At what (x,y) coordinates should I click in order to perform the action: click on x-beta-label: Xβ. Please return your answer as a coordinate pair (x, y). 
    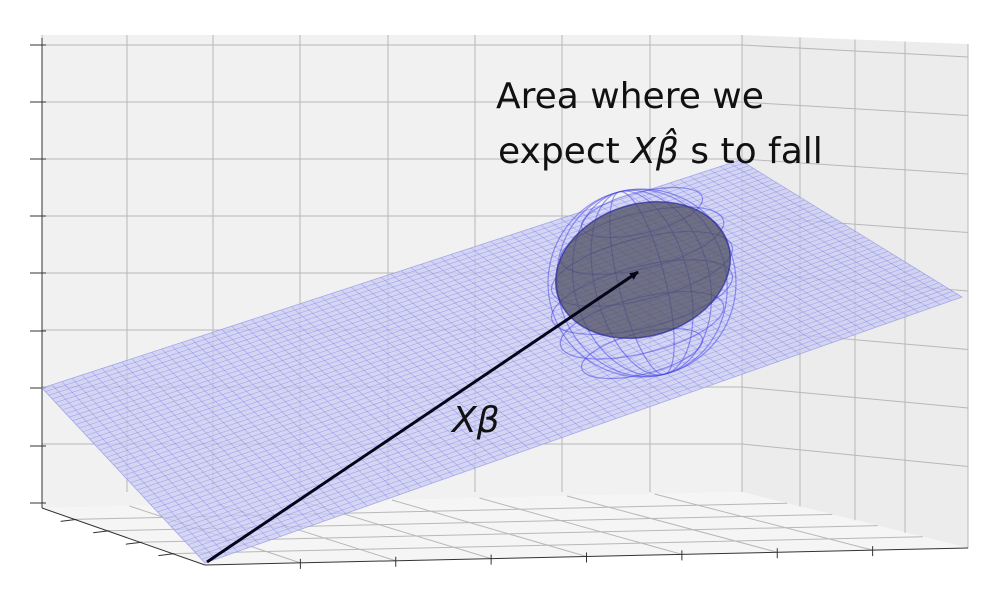
    Looking at the image, I should click on (475, 420).